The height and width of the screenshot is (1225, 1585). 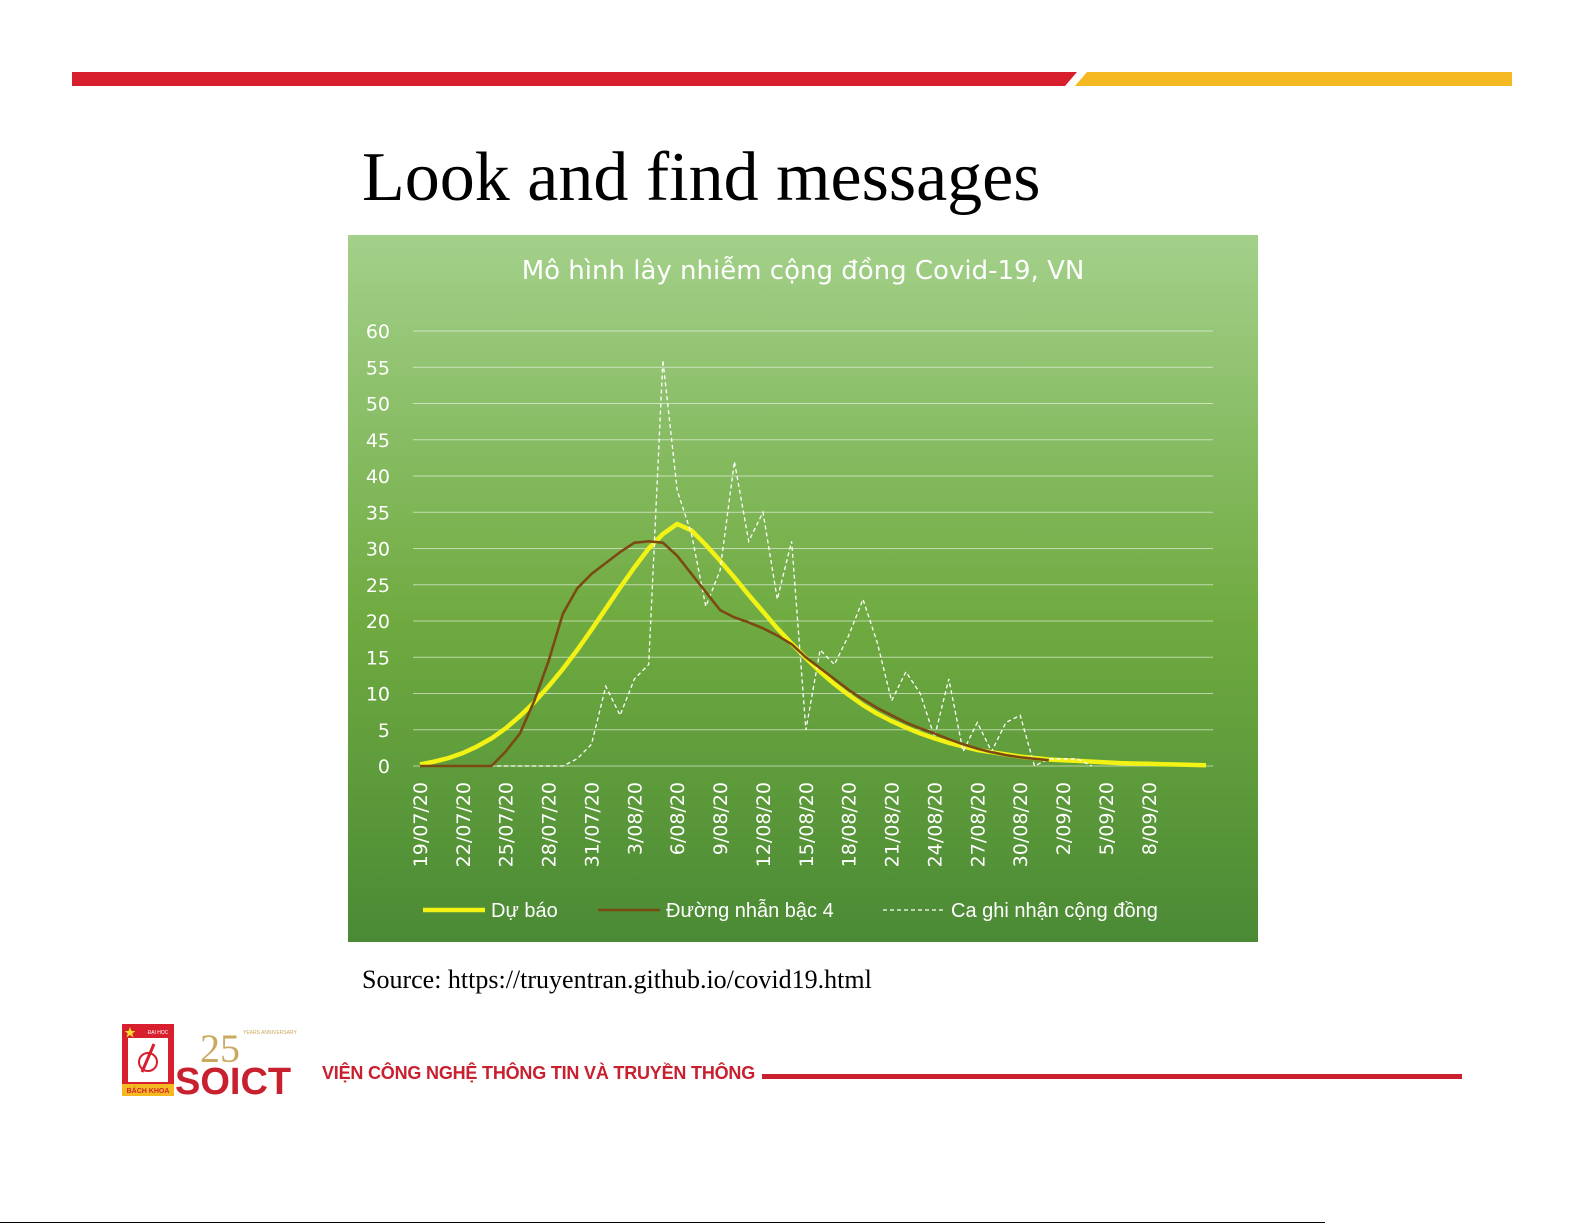 I want to click on x-tick-label: 21/08/20, so click(x=893, y=824).